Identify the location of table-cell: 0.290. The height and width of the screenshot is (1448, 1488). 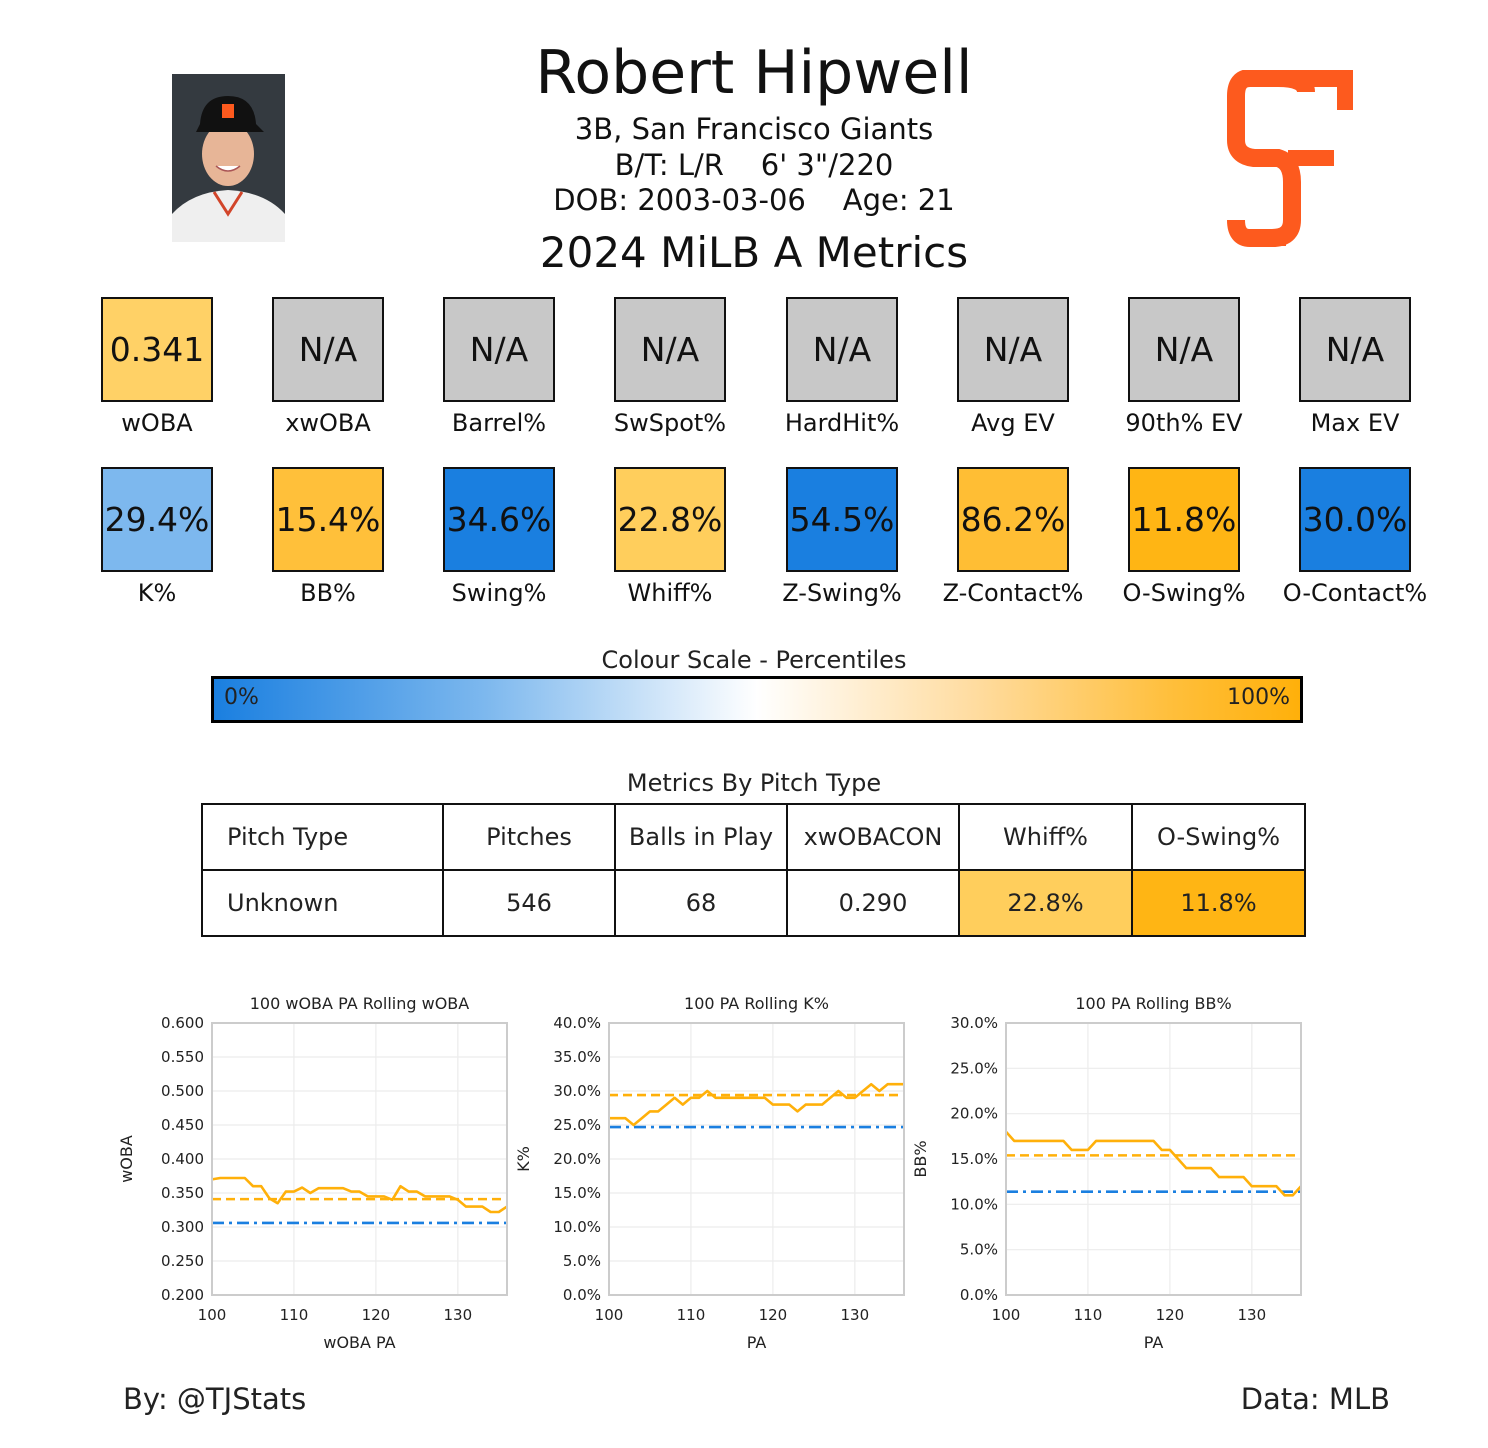
(873, 903).